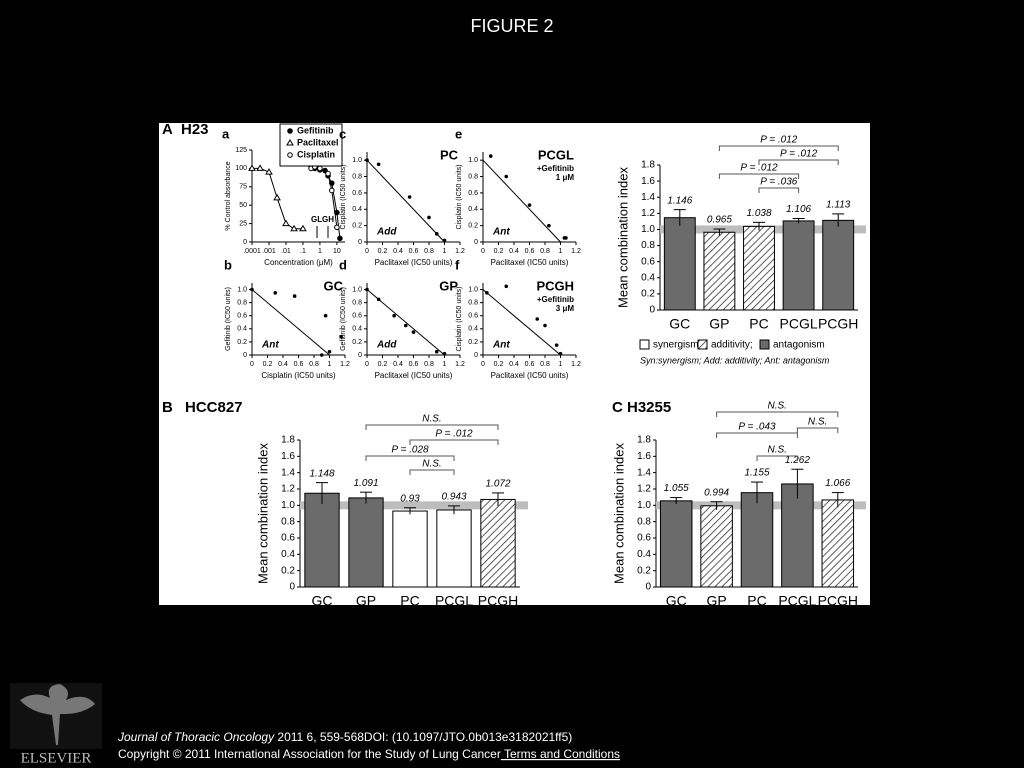 The image size is (1024, 768). Describe the element at coordinates (448, 285) in the screenshot. I see `panel-title: GP` at that location.